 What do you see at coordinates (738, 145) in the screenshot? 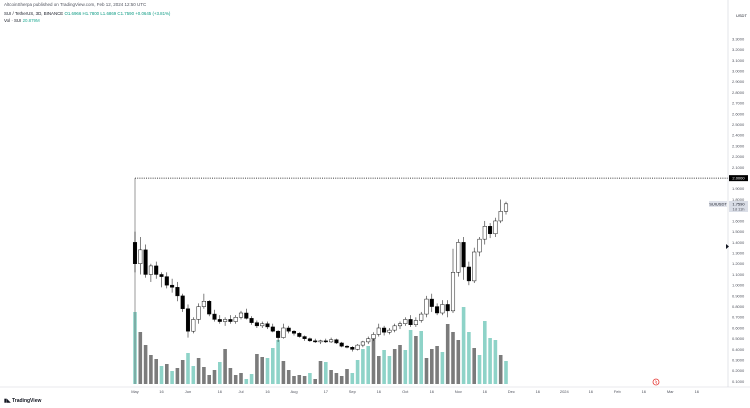
I see `price-tick-label: 2.3000` at bounding box center [738, 145].